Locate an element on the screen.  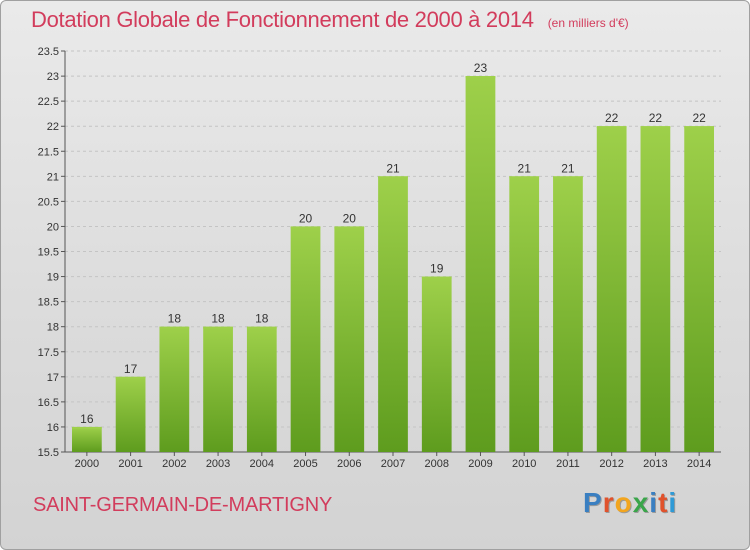
bar-2010 is located at coordinates (524, 314).